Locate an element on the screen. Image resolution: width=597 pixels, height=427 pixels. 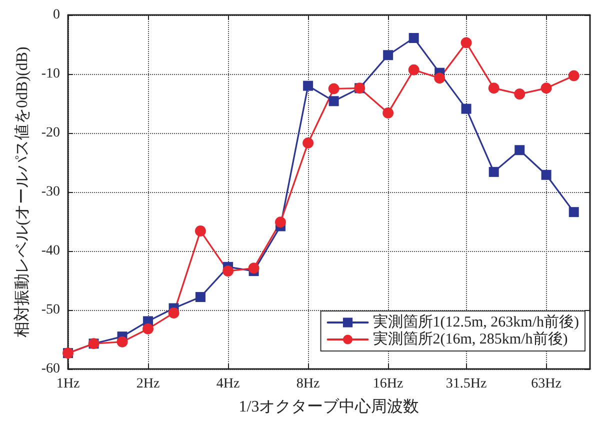
y-tick-label: -20 is located at coordinates (50, 133).